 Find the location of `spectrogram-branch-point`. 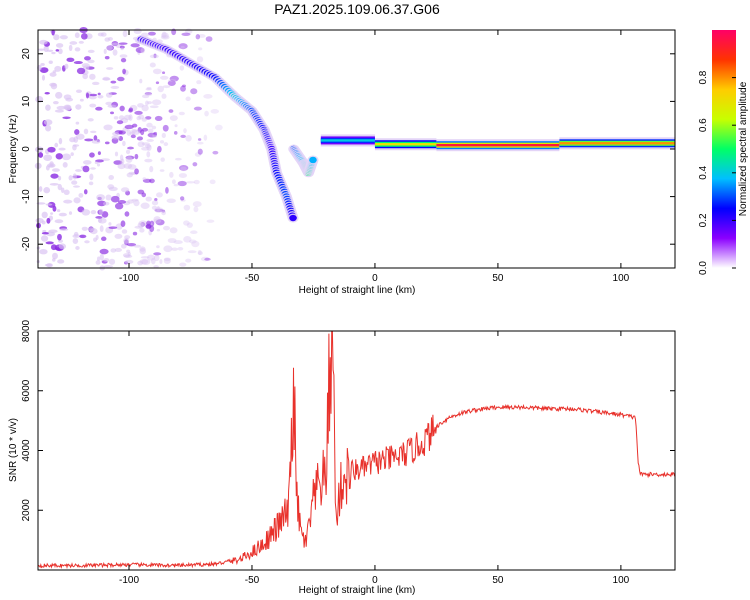

spectrogram-branch-point is located at coordinates (313, 160).